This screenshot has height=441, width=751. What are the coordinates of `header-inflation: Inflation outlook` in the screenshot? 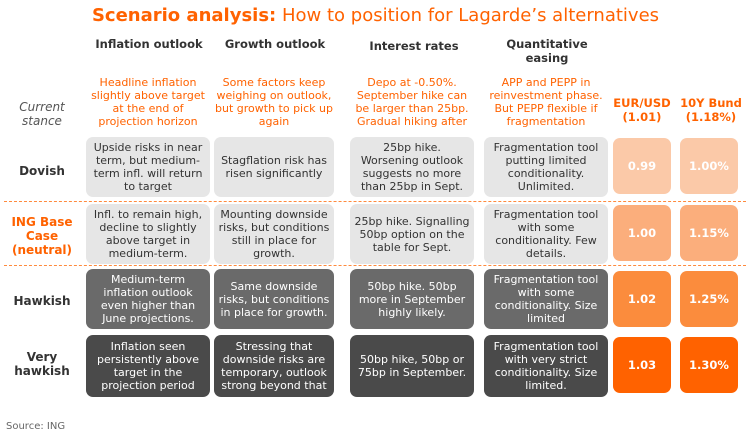 It's located at (149, 44).